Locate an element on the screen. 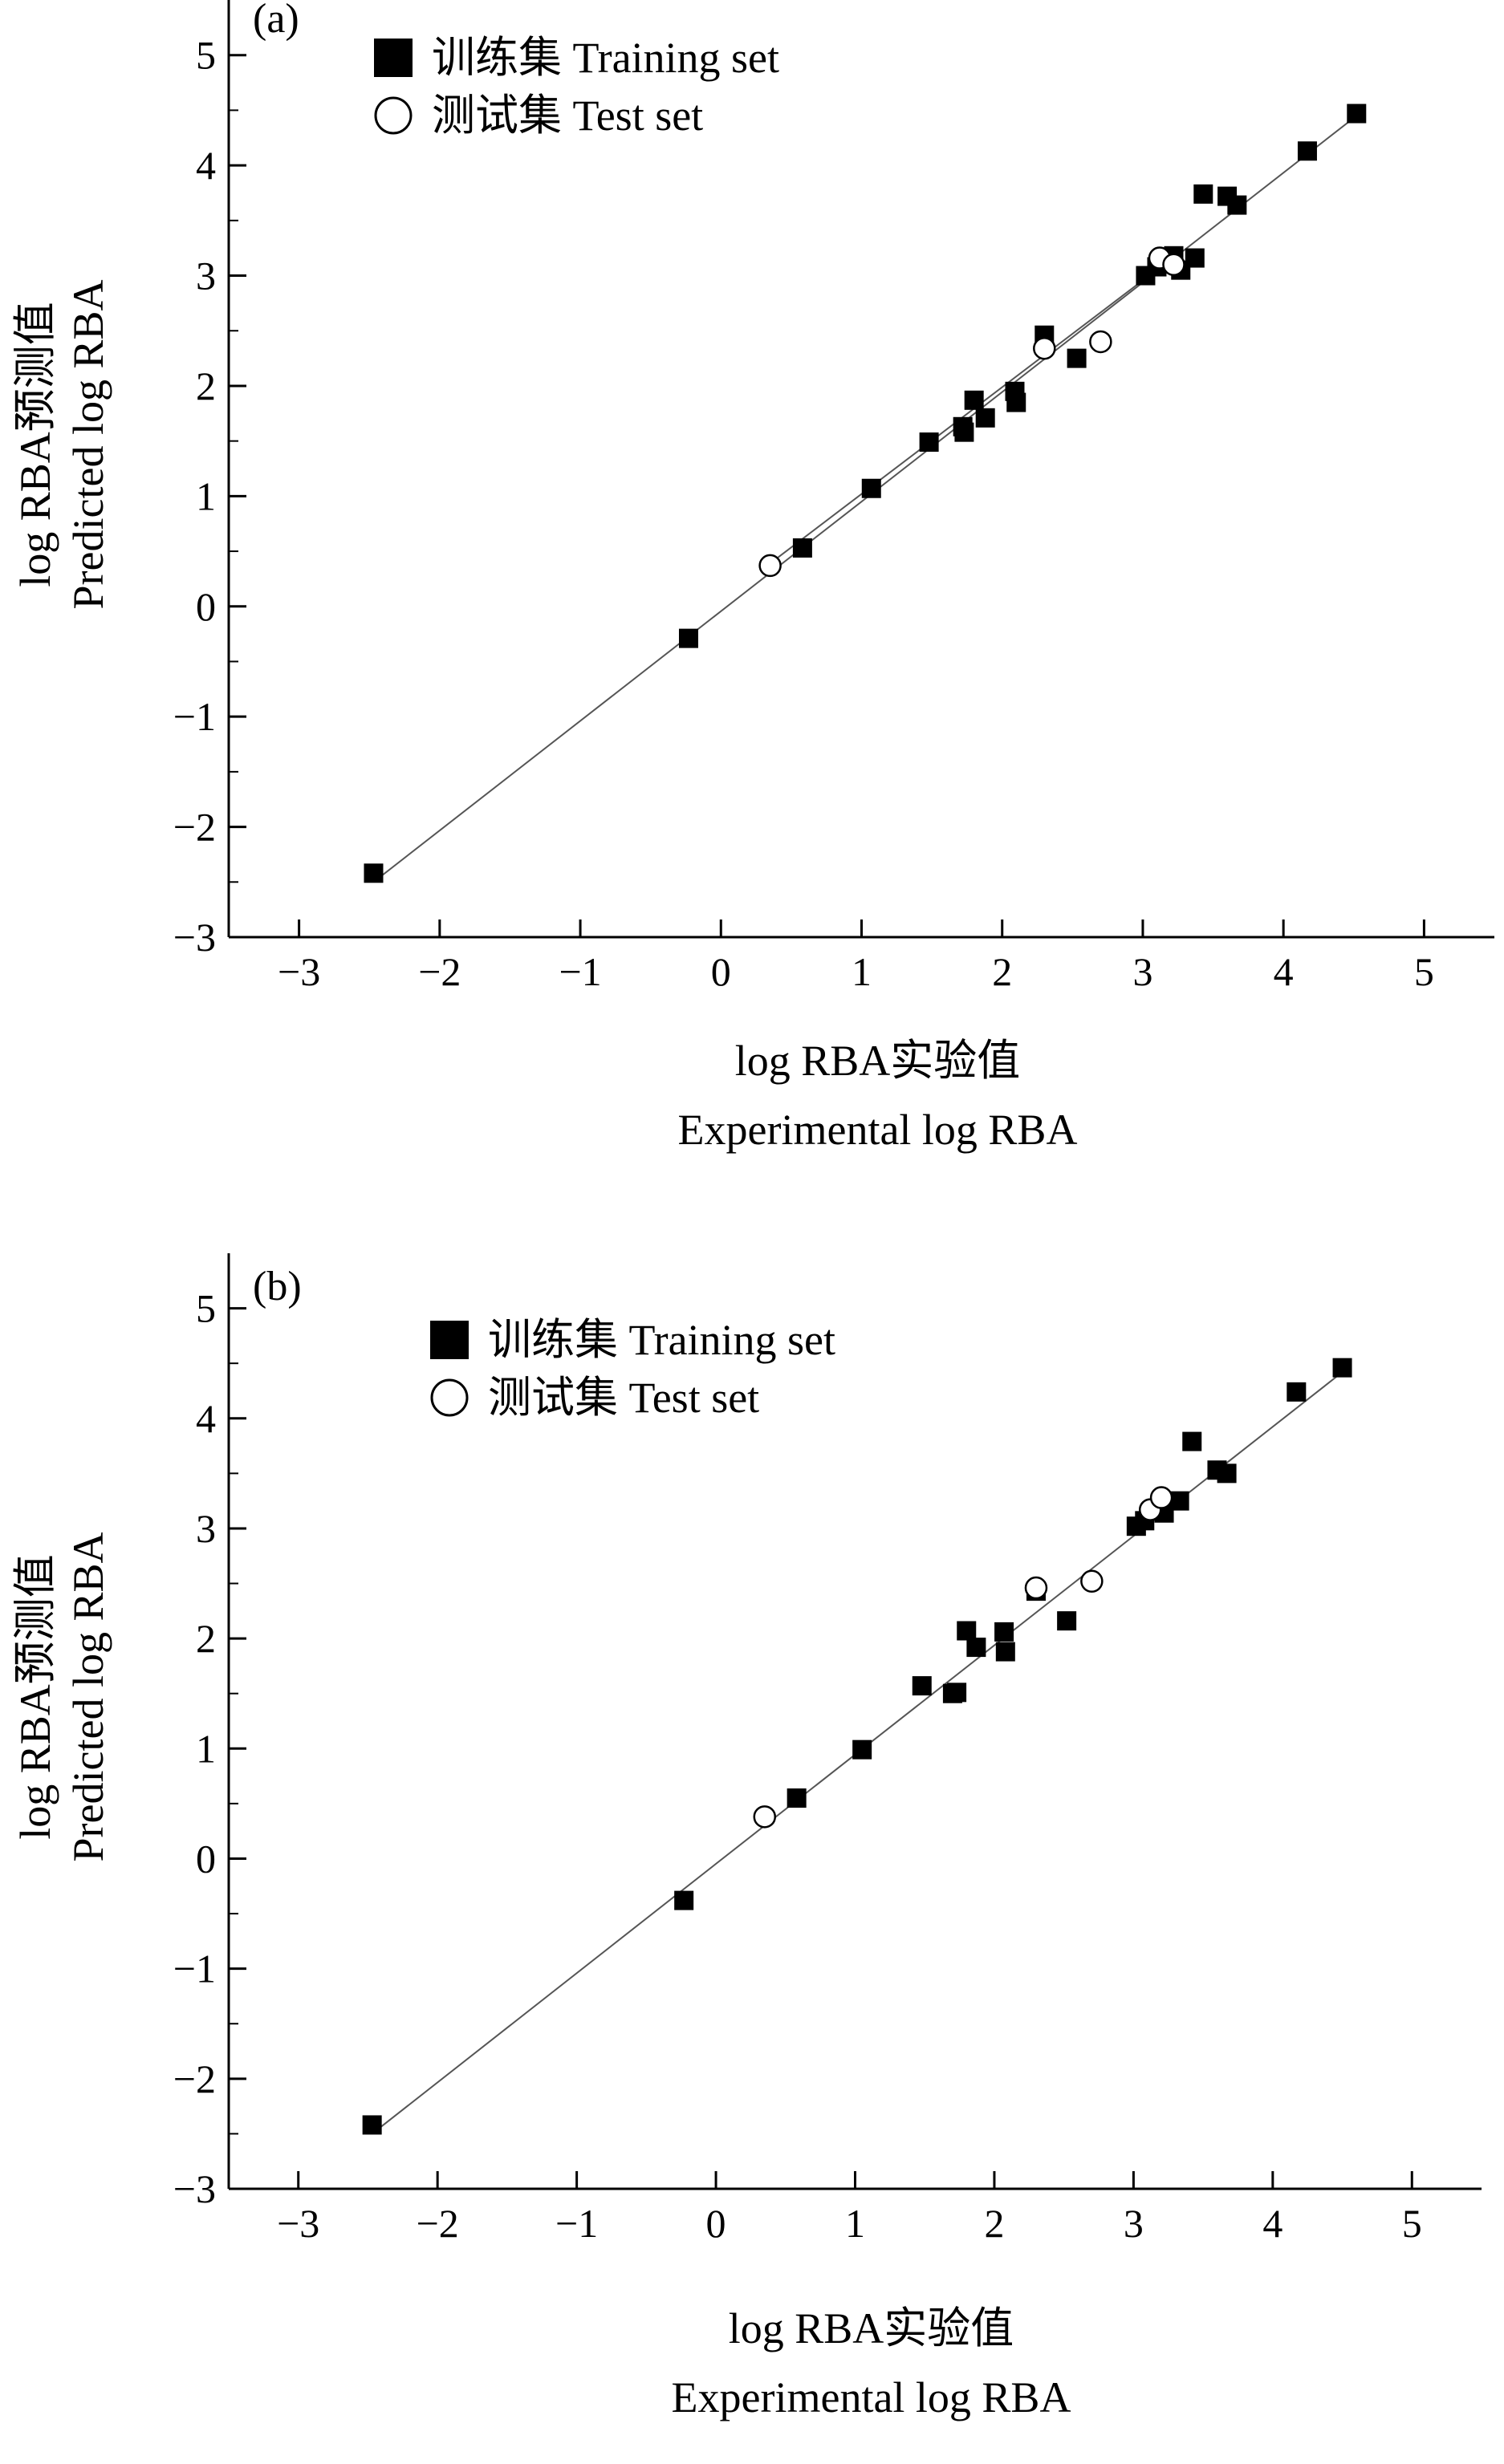 Image resolution: width=1504 pixels, height=2464 pixels. regression-line is located at coordinates (972, 410).